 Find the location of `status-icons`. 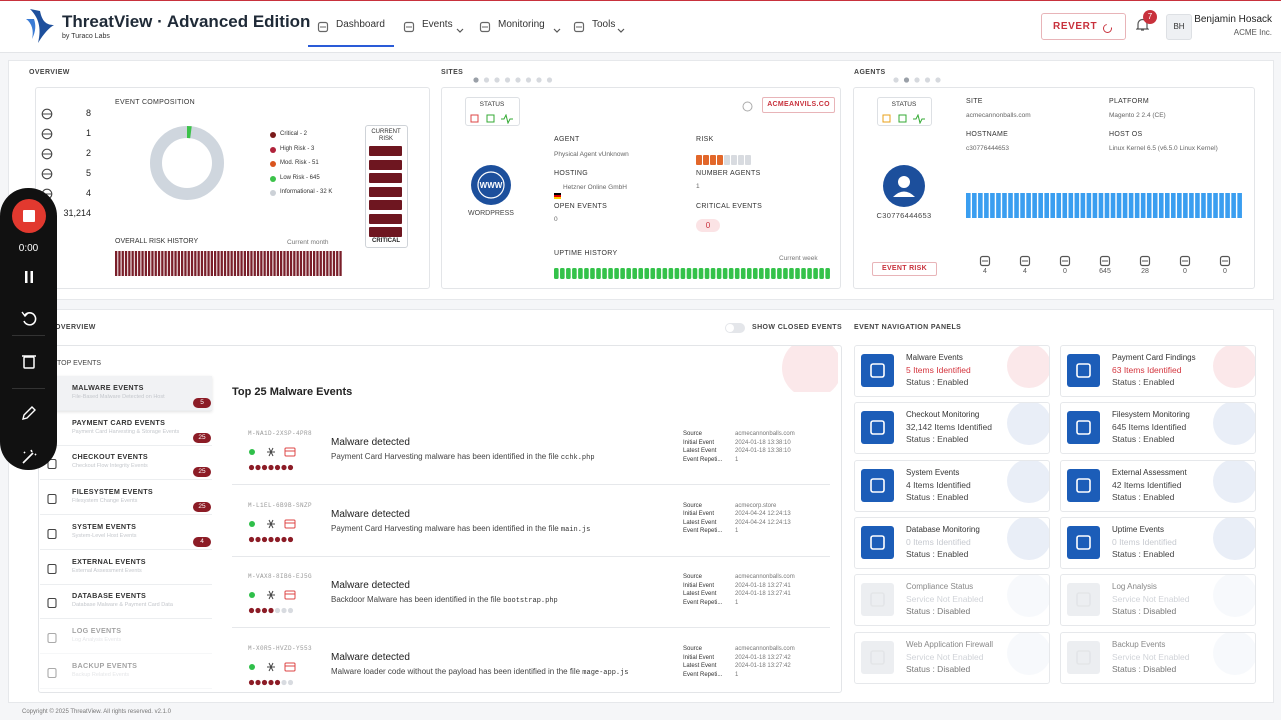

status-icons is located at coordinates (904, 118).